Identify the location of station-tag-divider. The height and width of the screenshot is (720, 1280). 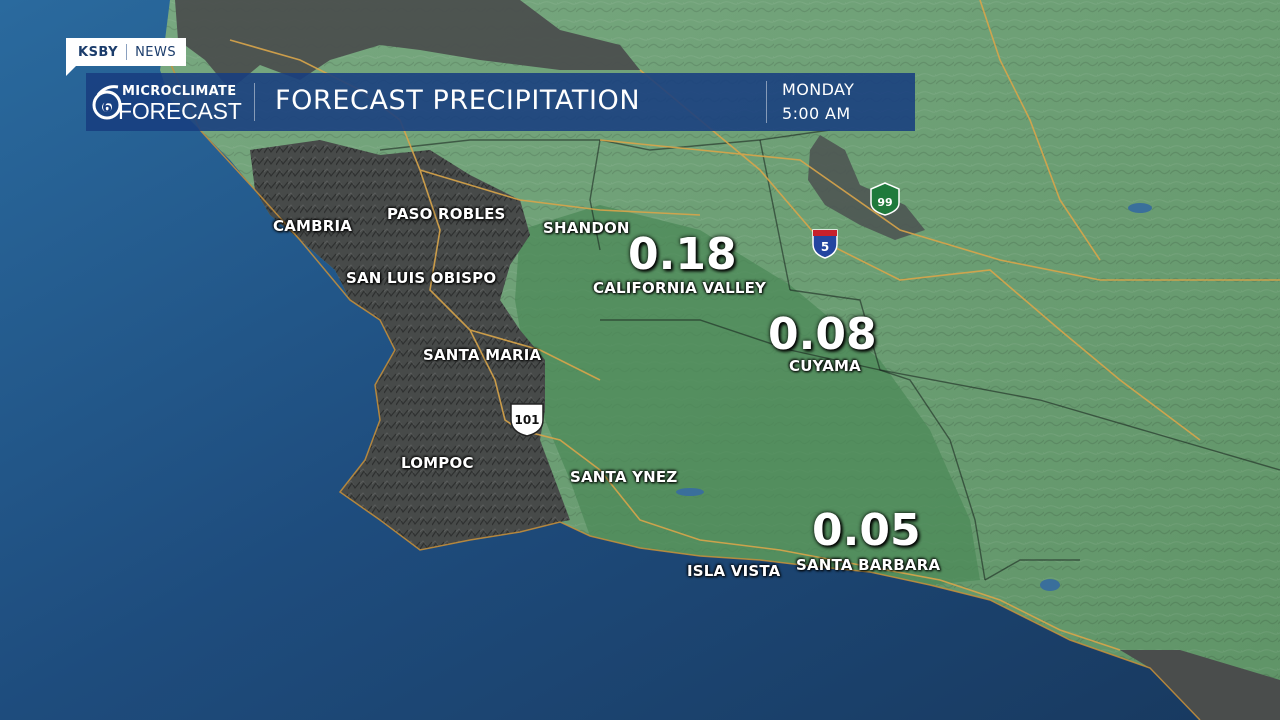
(127, 52).